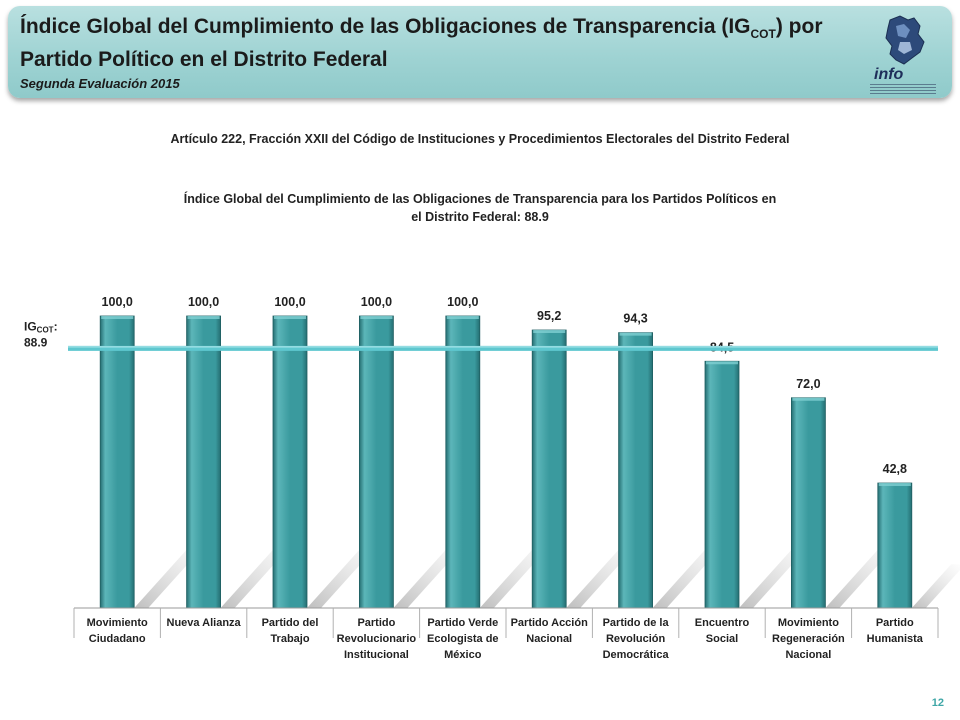  I want to click on category-label-7: Encuentro Social, so click(722, 631).